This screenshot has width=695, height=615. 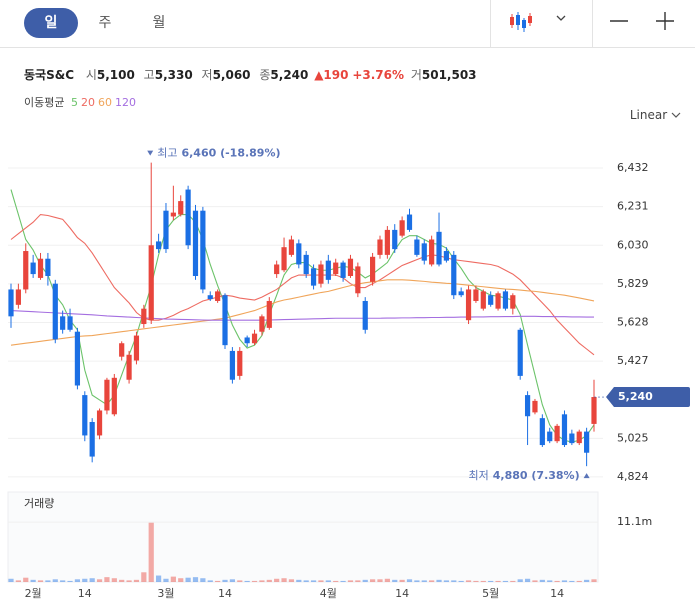 What do you see at coordinates (633, 437) in the screenshot?
I see `y-tick-label: 5,025` at bounding box center [633, 437].